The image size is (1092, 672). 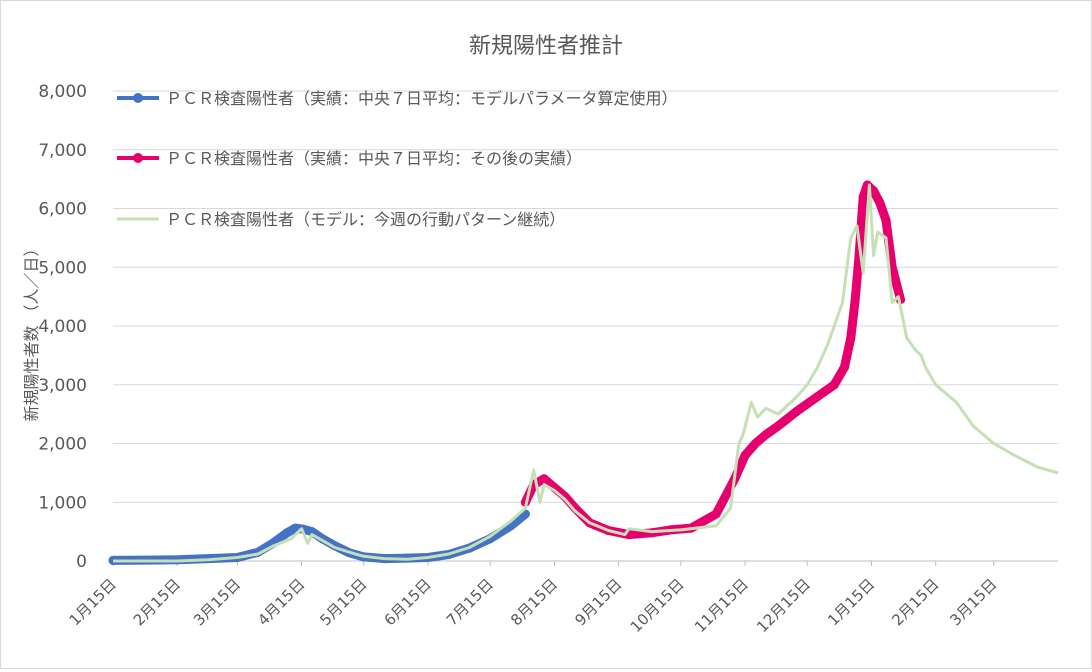 I want to click on y-tick-label: 3,000, so click(x=62, y=386).